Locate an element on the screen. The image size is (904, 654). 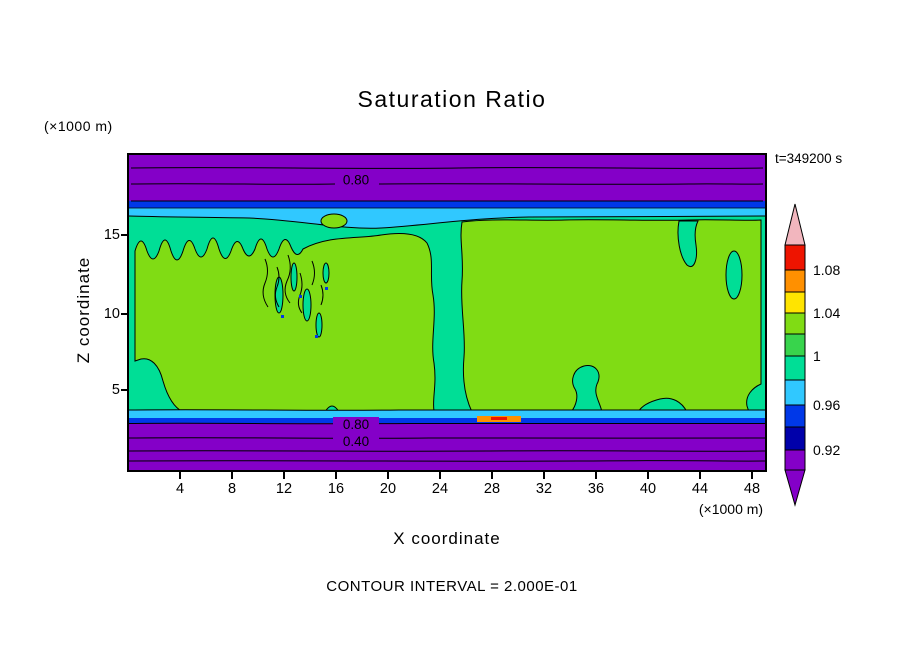
time-stamp: t=349200 s is located at coordinates (809, 158).